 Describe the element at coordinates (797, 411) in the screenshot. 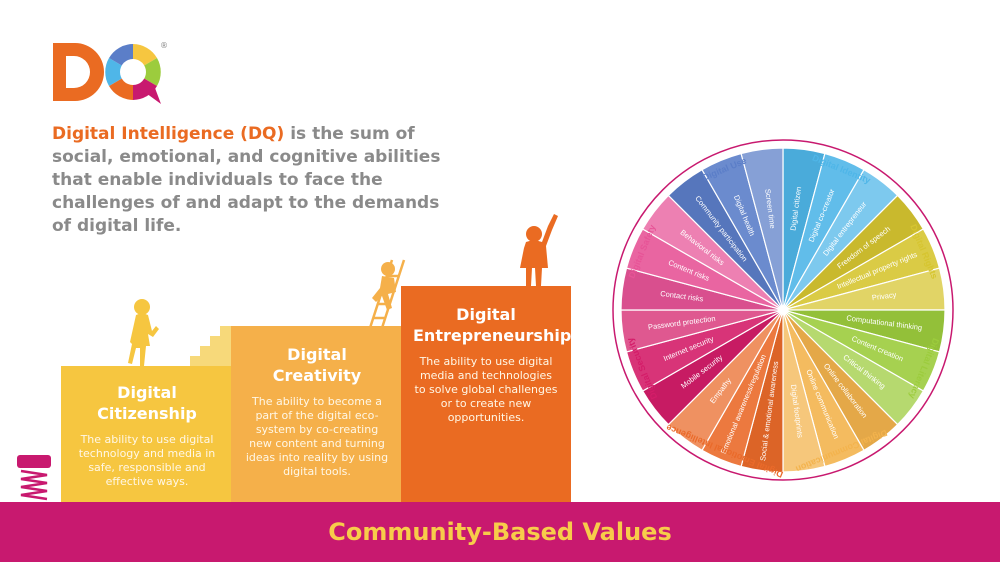

I see `wheel-item-label: Digital footprints` at that location.